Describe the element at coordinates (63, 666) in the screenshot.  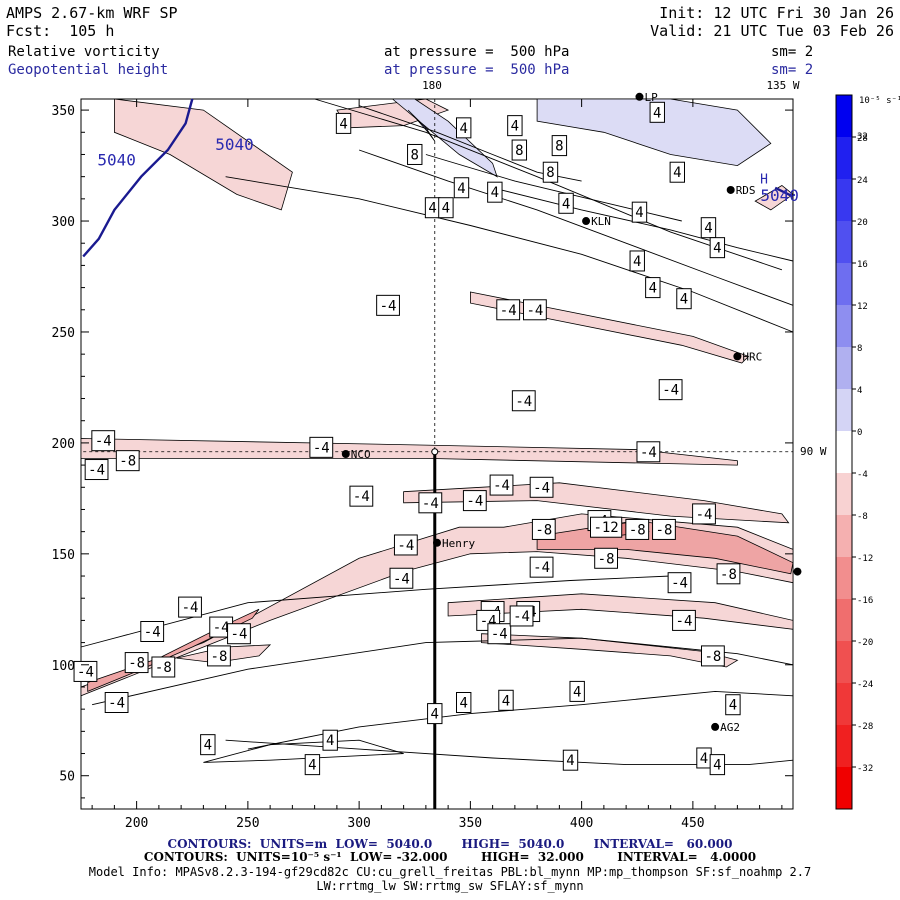
I see `y-tick-label: 100` at that location.